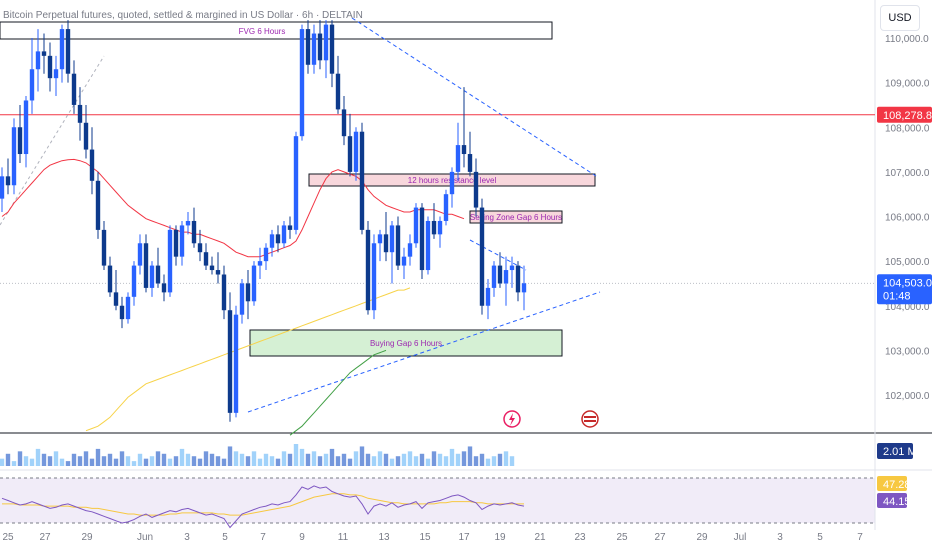  Describe the element at coordinates (907, 262) in the screenshot. I see `y-tick-label: 105,000.0` at that location.